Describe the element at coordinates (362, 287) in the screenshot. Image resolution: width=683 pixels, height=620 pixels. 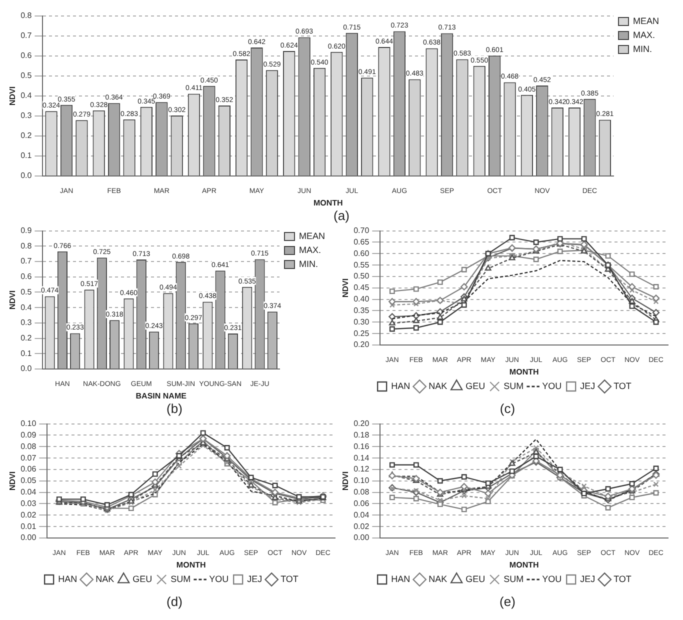
I see `y-tick-label: 0.45` at that location.